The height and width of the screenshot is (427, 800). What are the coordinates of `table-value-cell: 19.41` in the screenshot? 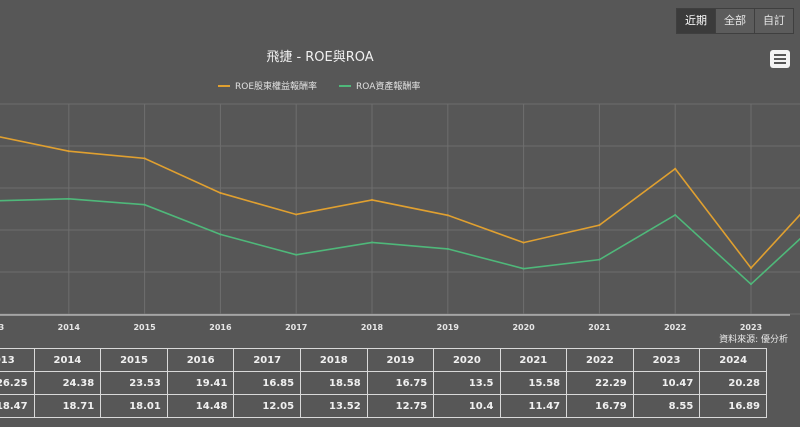 It's located at (200, 383).